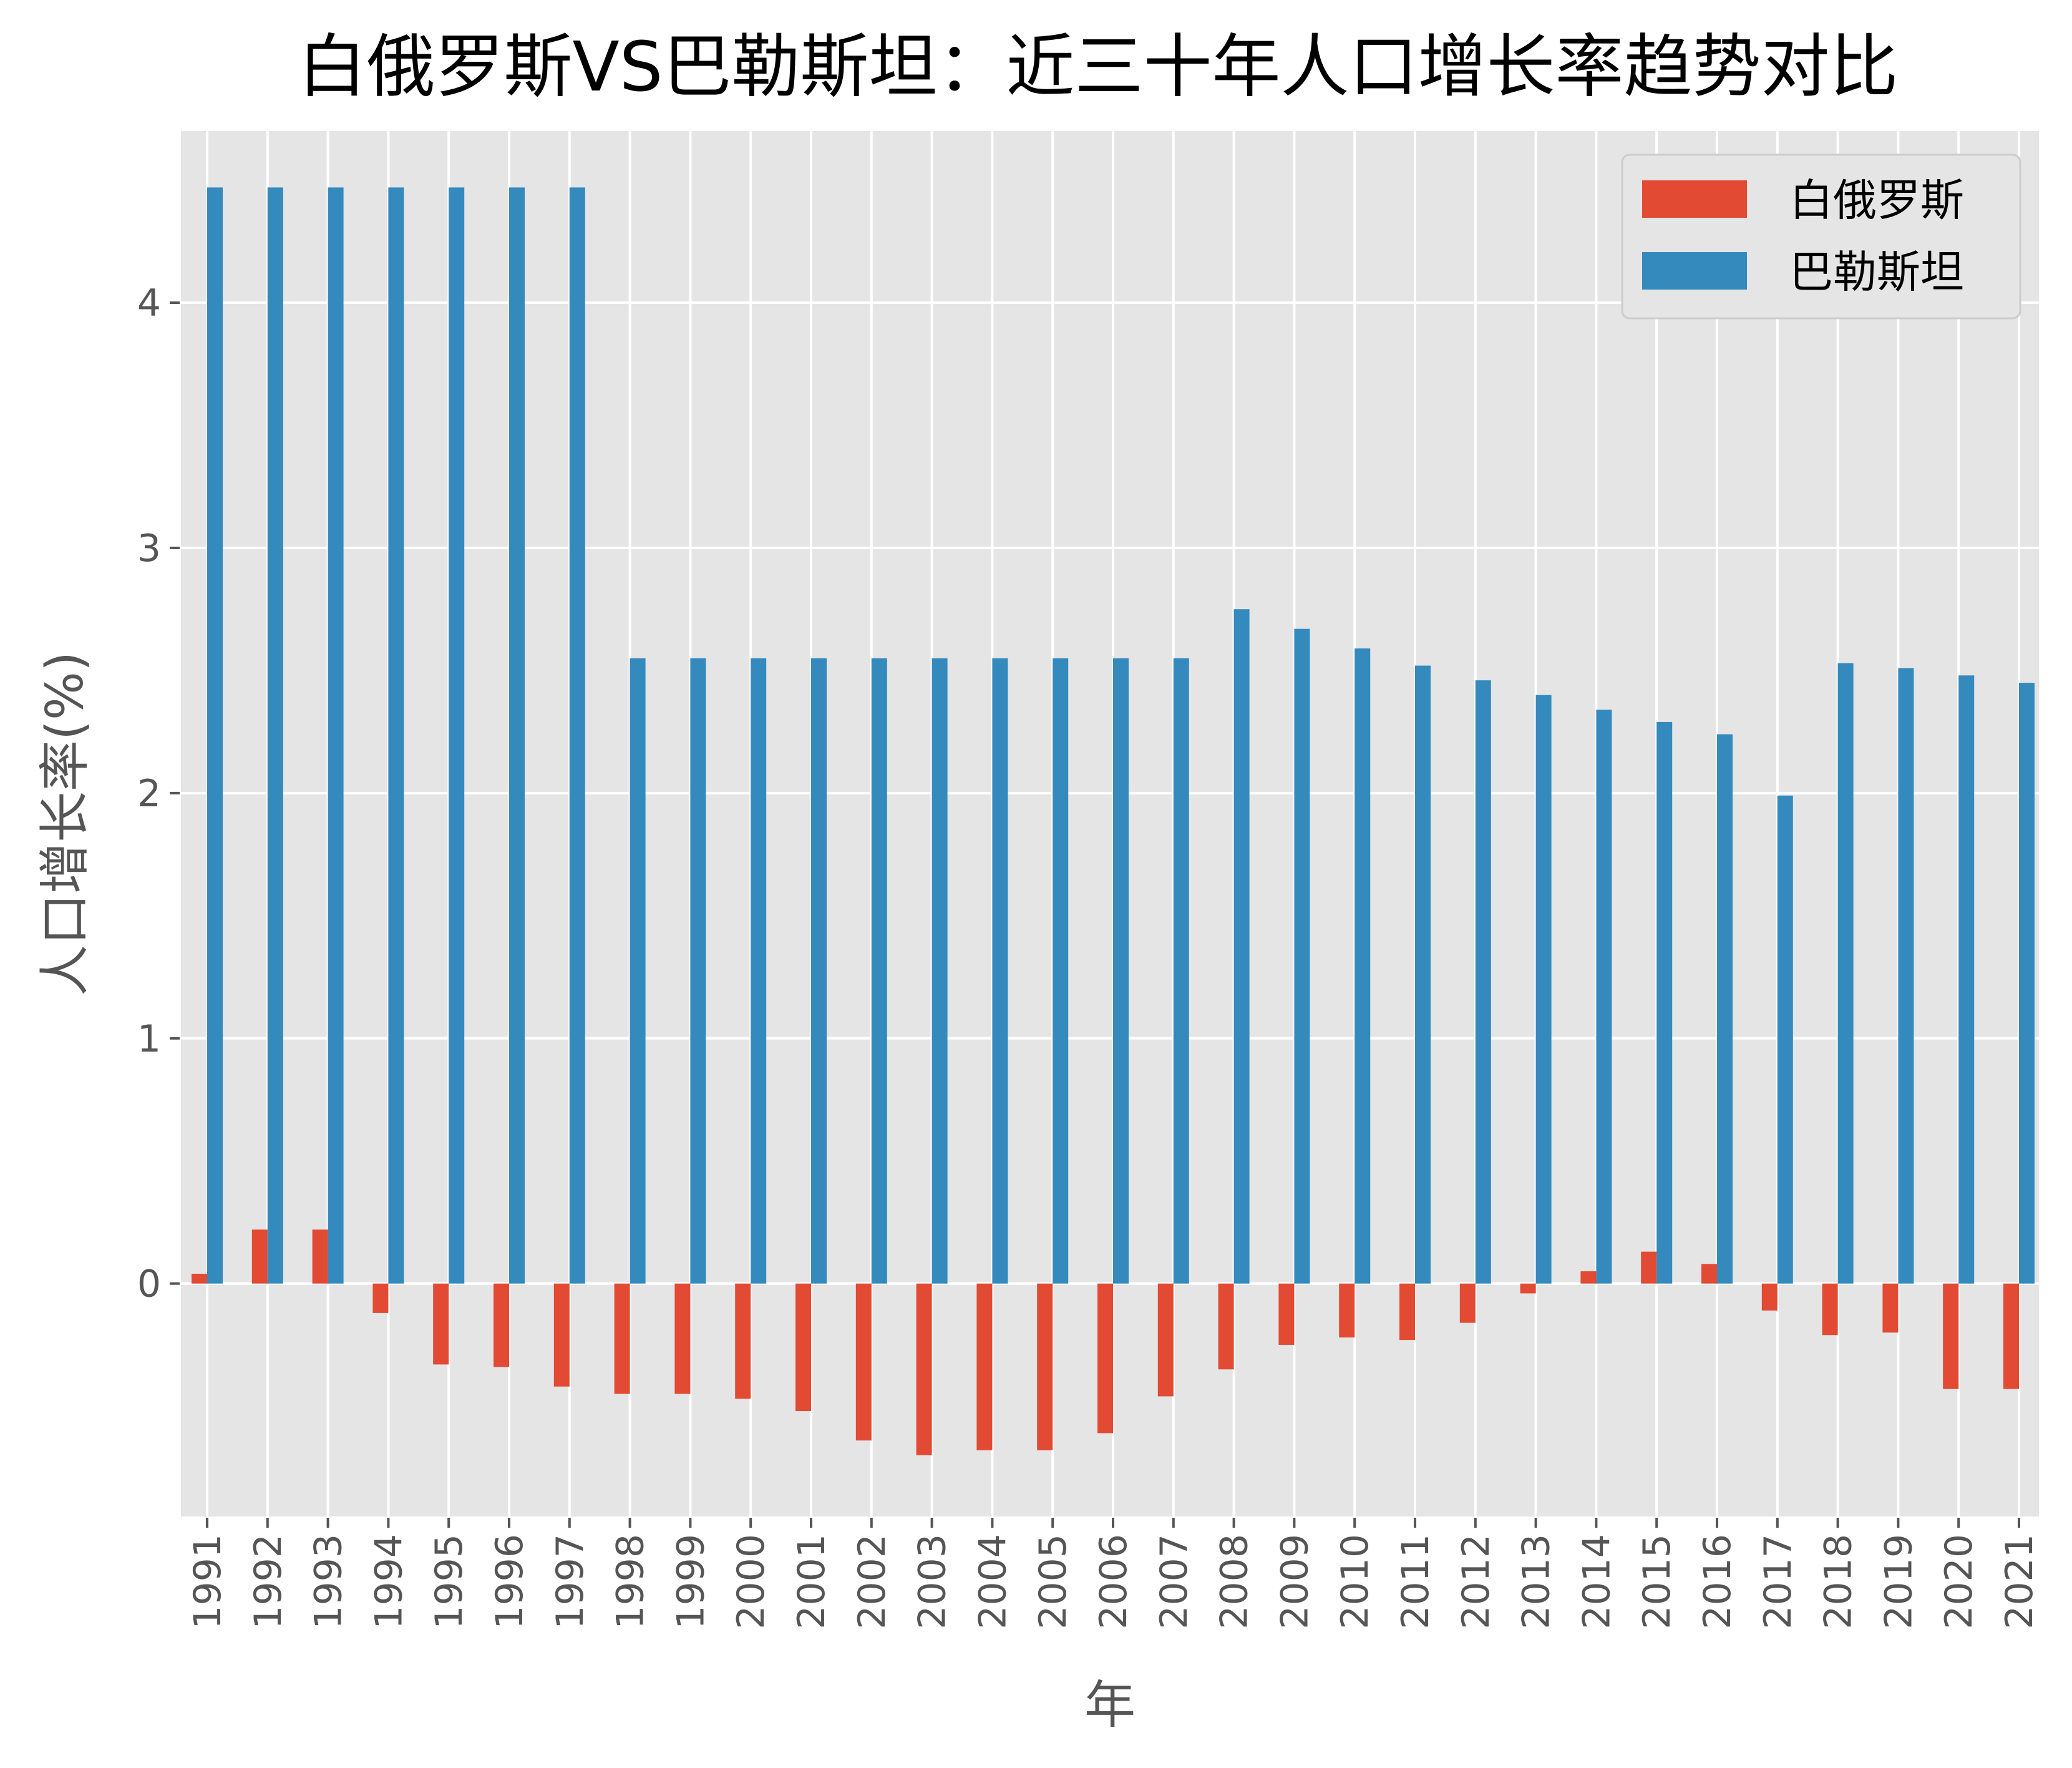 Image resolution: width=2072 pixels, height=1768 pixels. I want to click on x-tick-label: 1991, so click(208, 1582).